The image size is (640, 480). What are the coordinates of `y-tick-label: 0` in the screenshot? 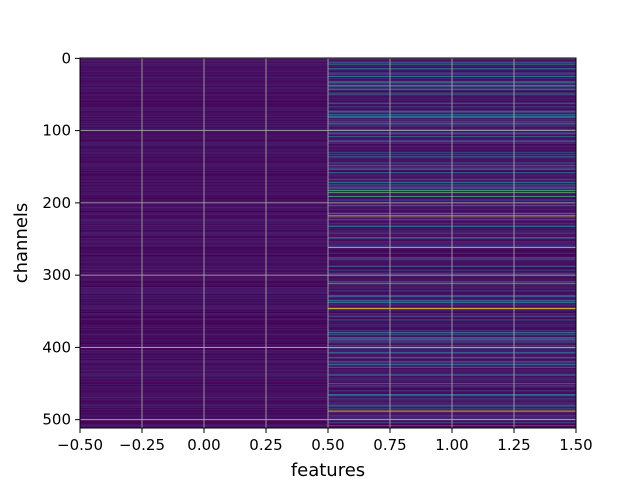 It's located at (66, 58).